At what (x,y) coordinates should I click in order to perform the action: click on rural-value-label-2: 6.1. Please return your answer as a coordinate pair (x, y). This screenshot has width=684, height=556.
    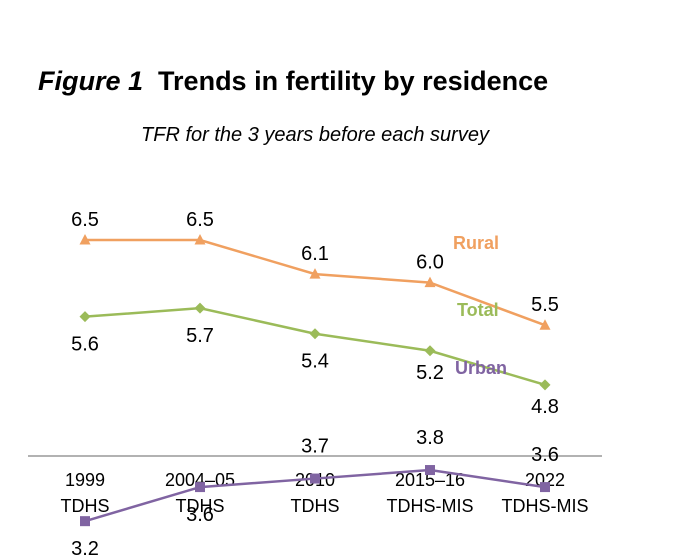
    Looking at the image, I should click on (315, 254).